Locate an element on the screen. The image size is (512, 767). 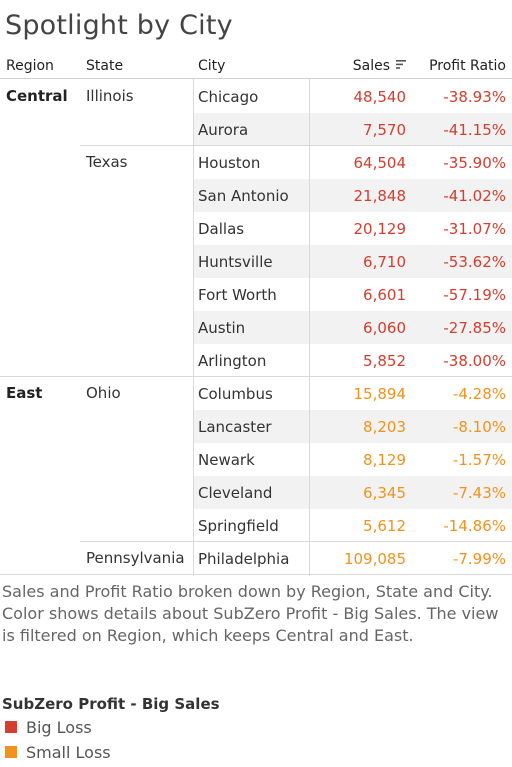
profit-ratio-cell: -57.19% is located at coordinates (474, 295).